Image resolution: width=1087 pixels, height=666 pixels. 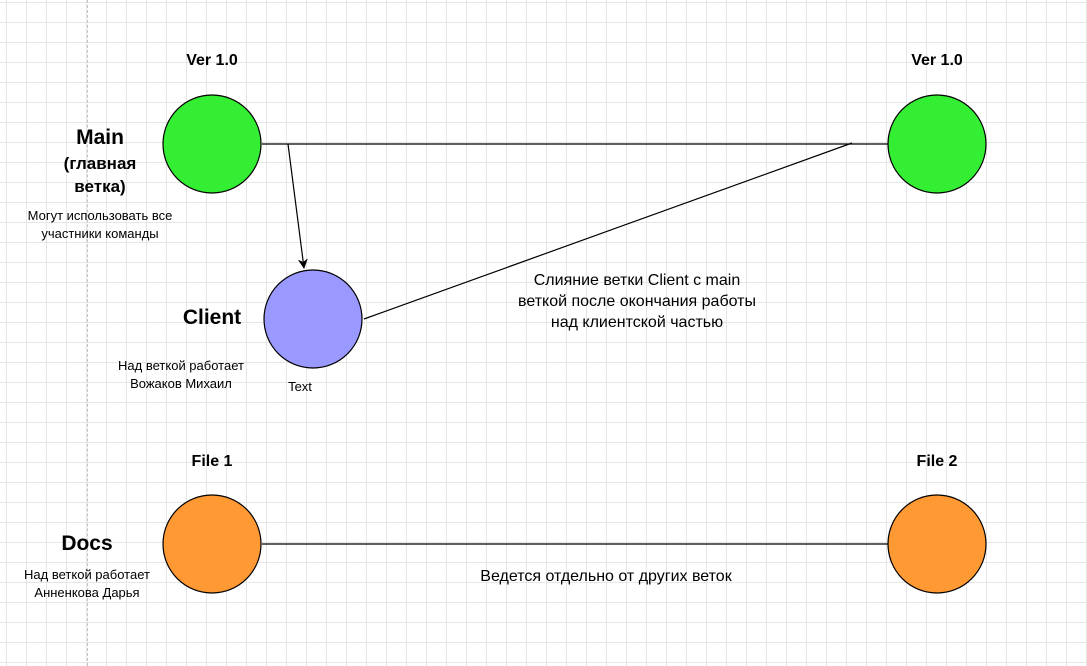 What do you see at coordinates (937, 461) in the screenshot?
I see `docs-file-right-label: File 2` at bounding box center [937, 461].